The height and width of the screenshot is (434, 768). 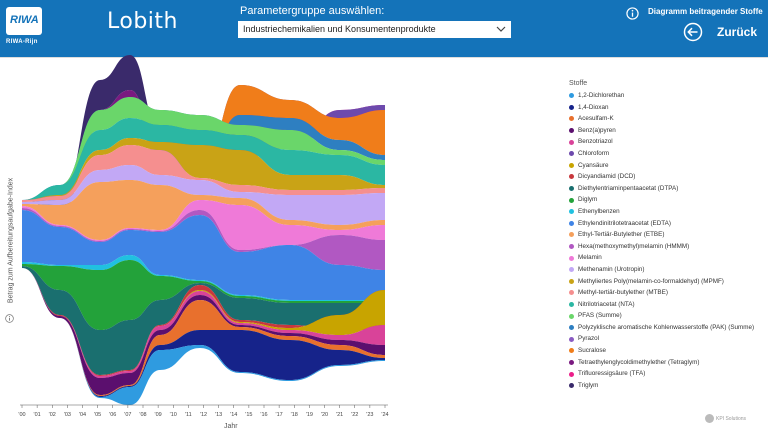 What do you see at coordinates (666, 270) in the screenshot?
I see `legend-item: Methenamin (Urotropin)` at bounding box center [666, 270].